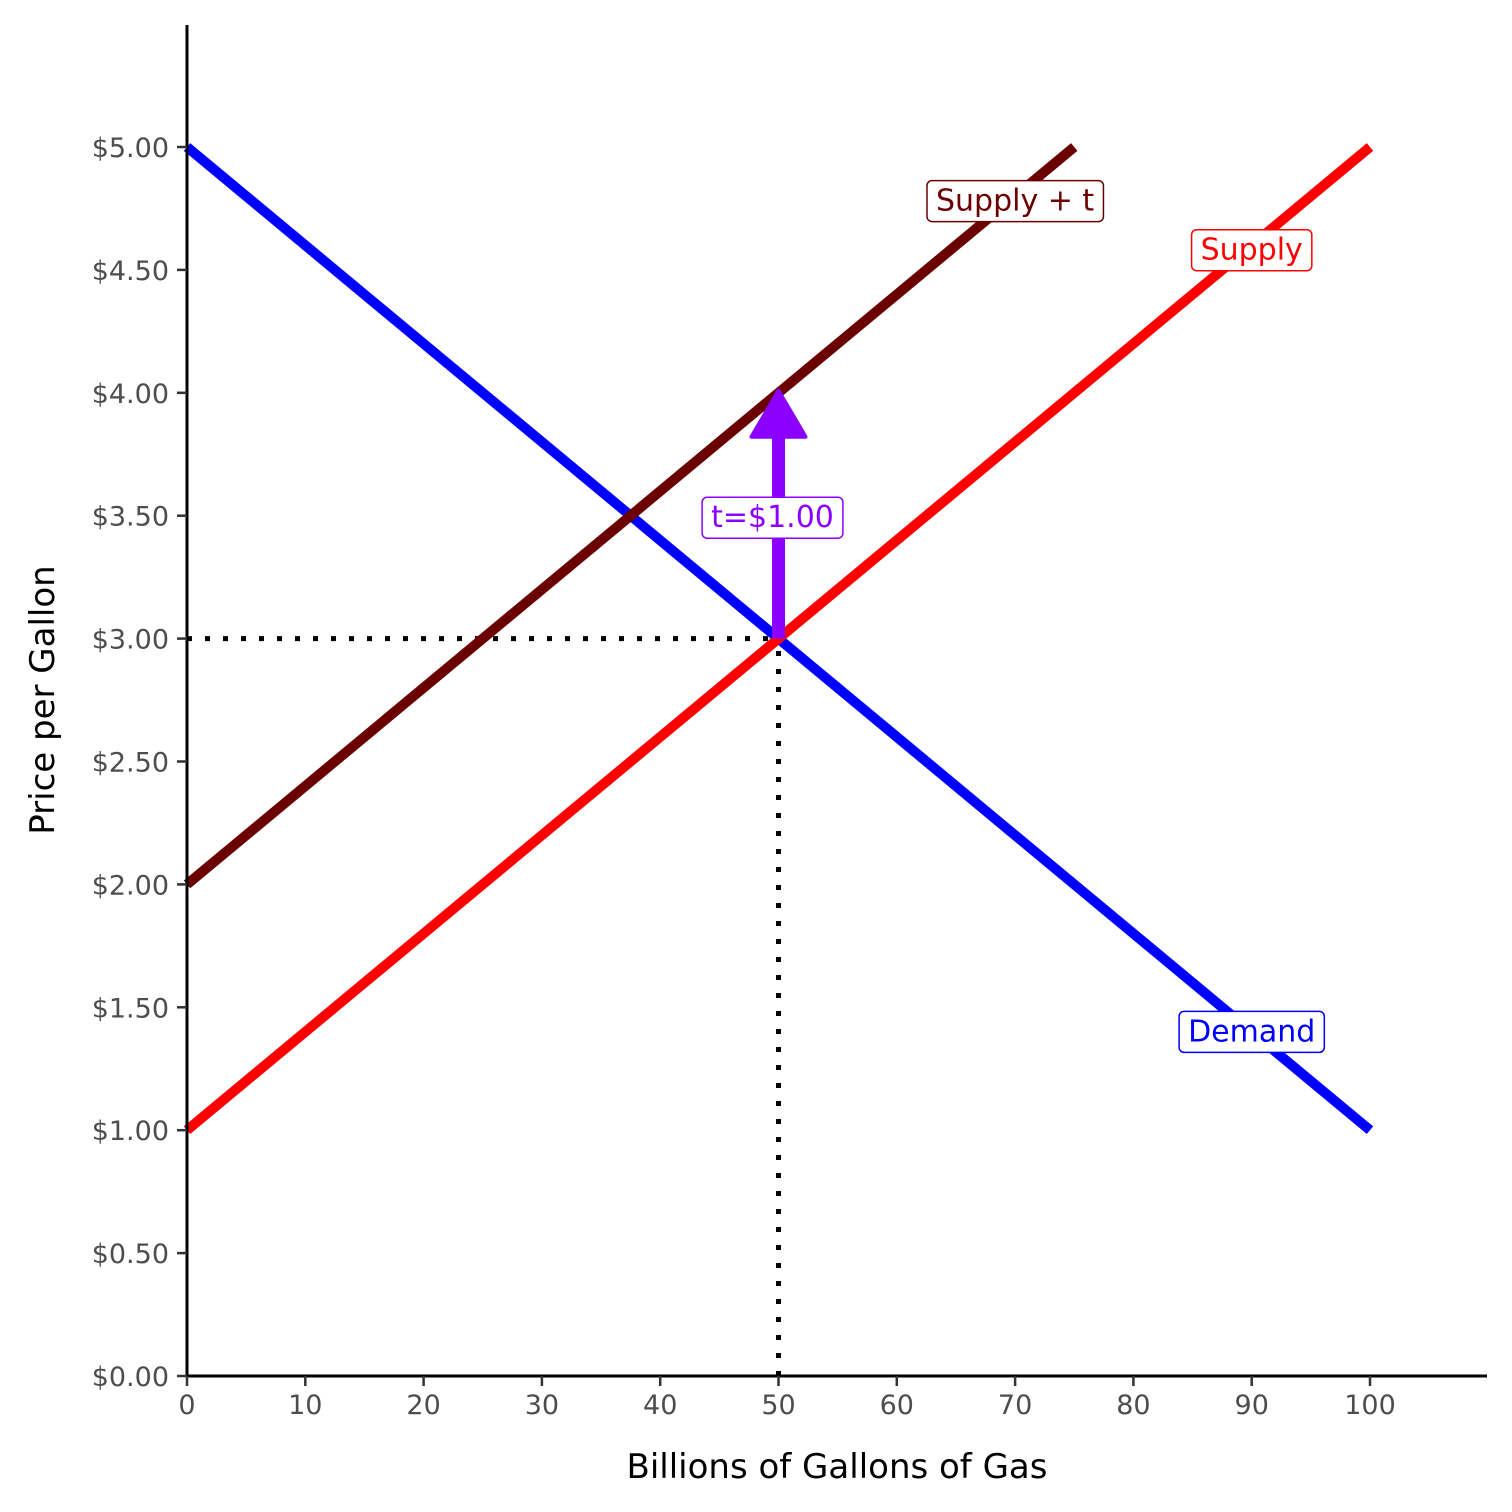  I want to click on y-tick-label: $2.50, so click(130, 763).